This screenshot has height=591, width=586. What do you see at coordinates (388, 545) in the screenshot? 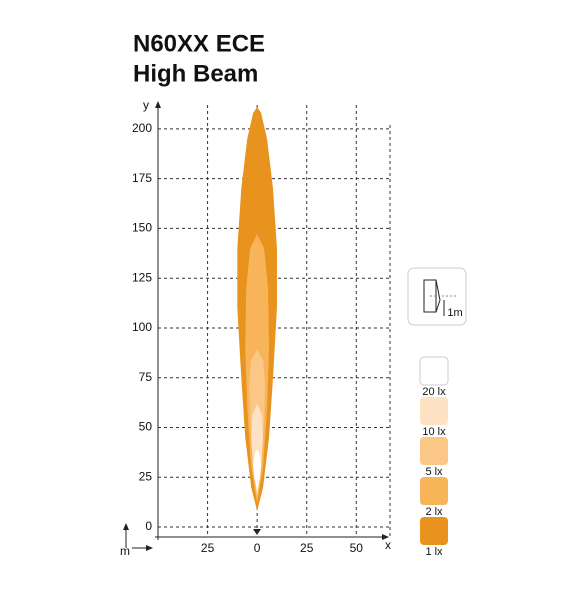
I see `x-axis-label: x` at bounding box center [388, 545].